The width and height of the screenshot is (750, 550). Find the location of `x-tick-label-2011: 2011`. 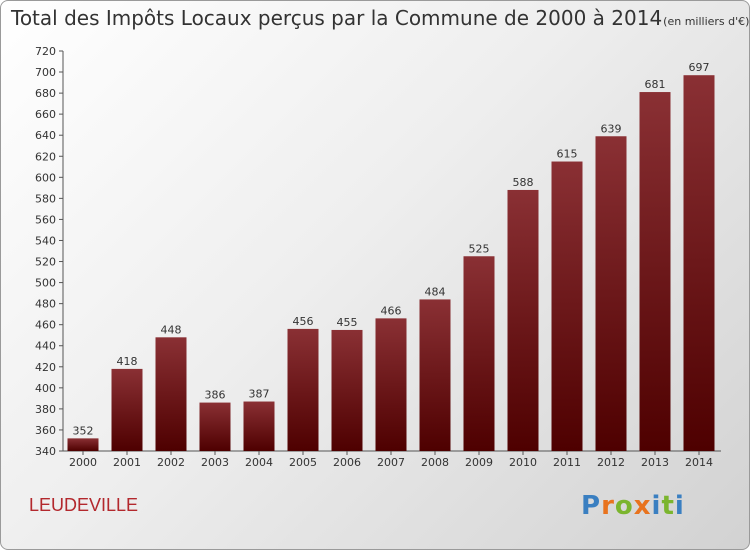

x-tick-label-2011: 2011 is located at coordinates (567, 462).